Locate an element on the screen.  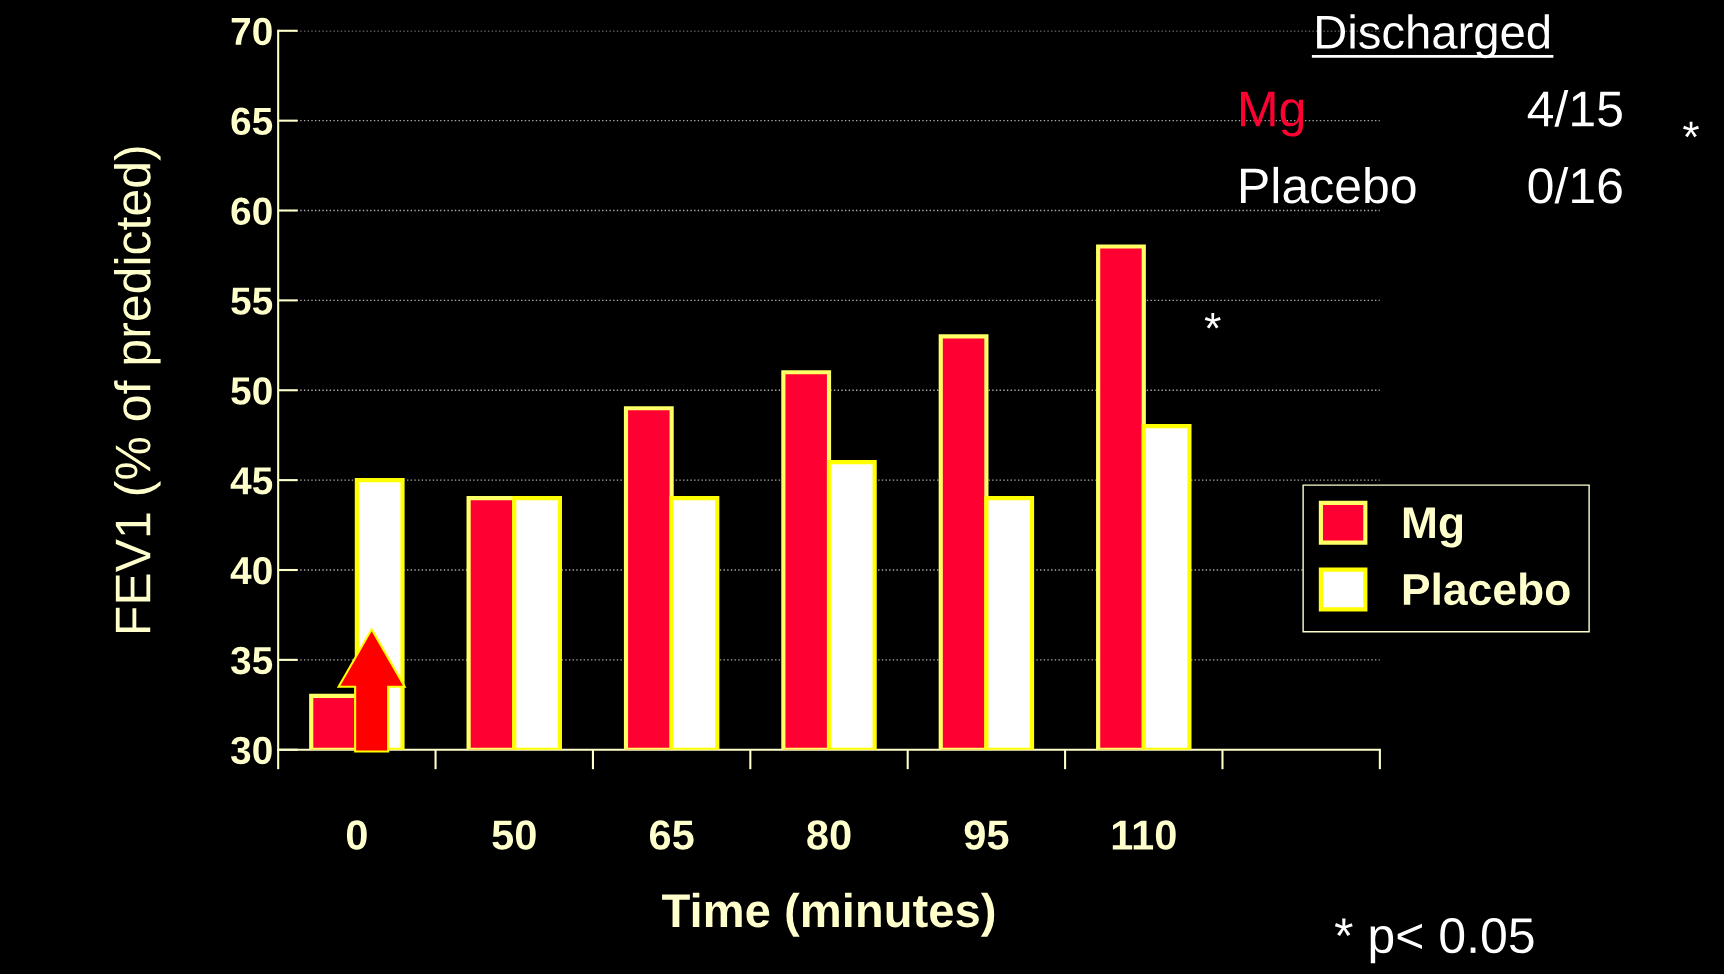
x-axis-title: Time (minutes) is located at coordinates (828, 914).